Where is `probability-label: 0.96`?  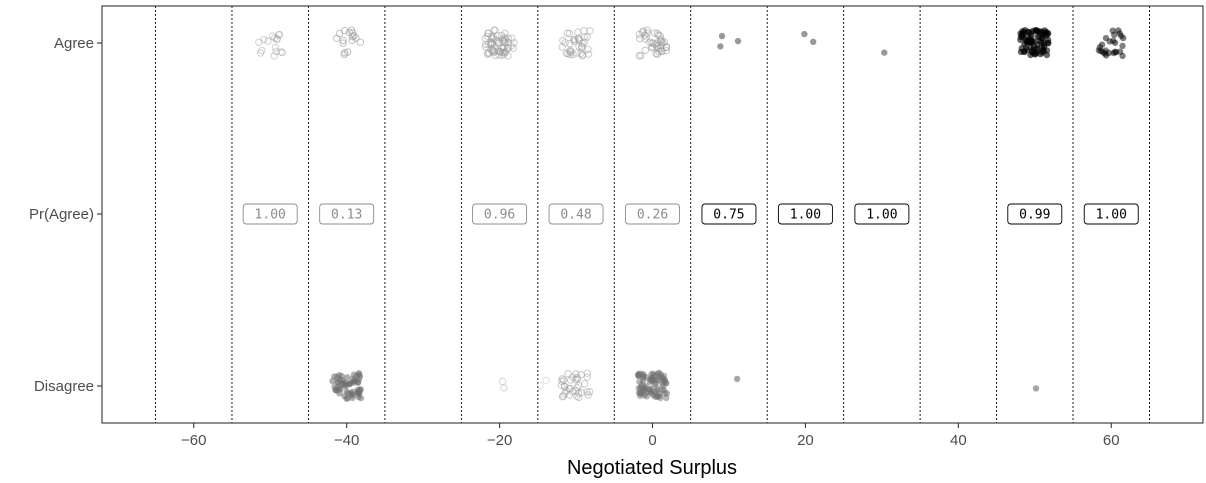
probability-label: 0.96 is located at coordinates (500, 214).